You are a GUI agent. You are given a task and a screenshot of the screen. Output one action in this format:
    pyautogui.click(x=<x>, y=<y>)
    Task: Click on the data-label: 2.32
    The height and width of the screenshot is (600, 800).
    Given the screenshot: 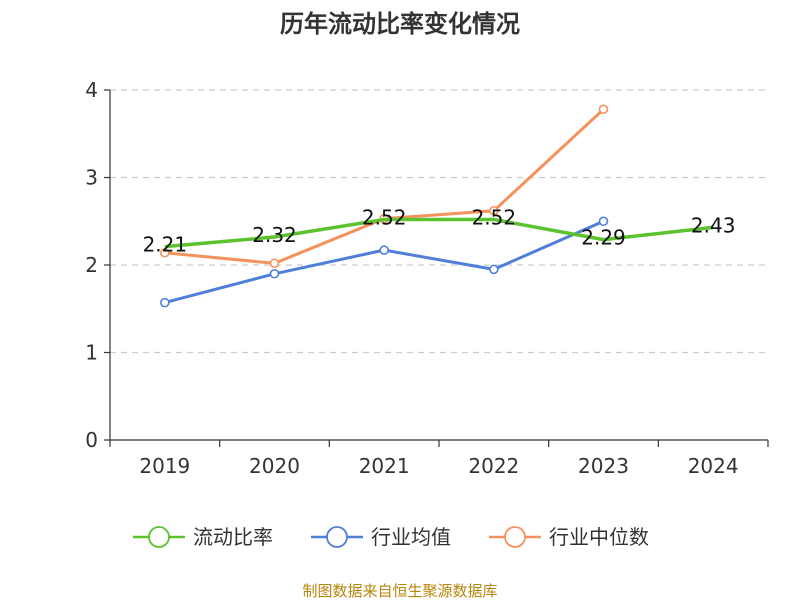 What is the action you would take?
    pyautogui.click(x=274, y=235)
    